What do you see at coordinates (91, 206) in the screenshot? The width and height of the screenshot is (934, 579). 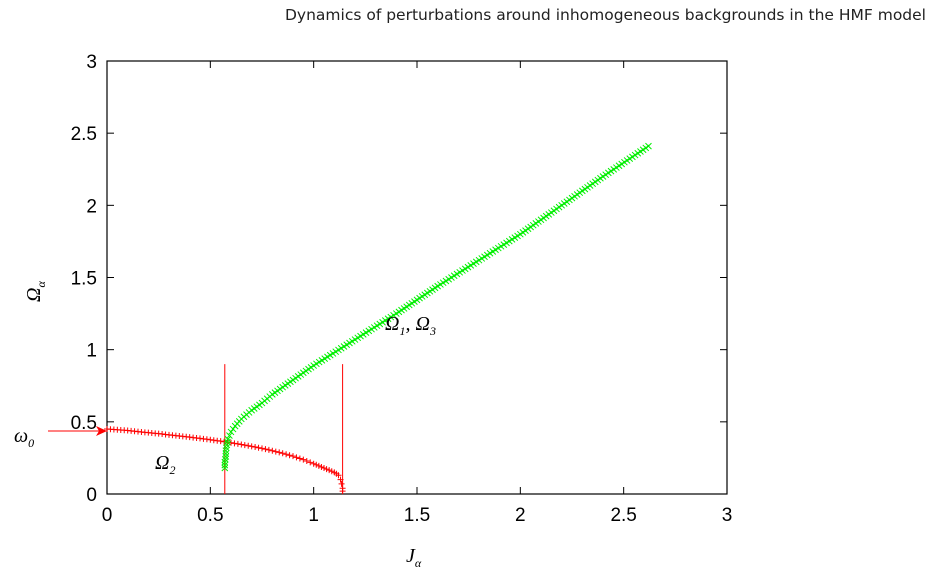 I see `y-tick-label: 2` at bounding box center [91, 206].